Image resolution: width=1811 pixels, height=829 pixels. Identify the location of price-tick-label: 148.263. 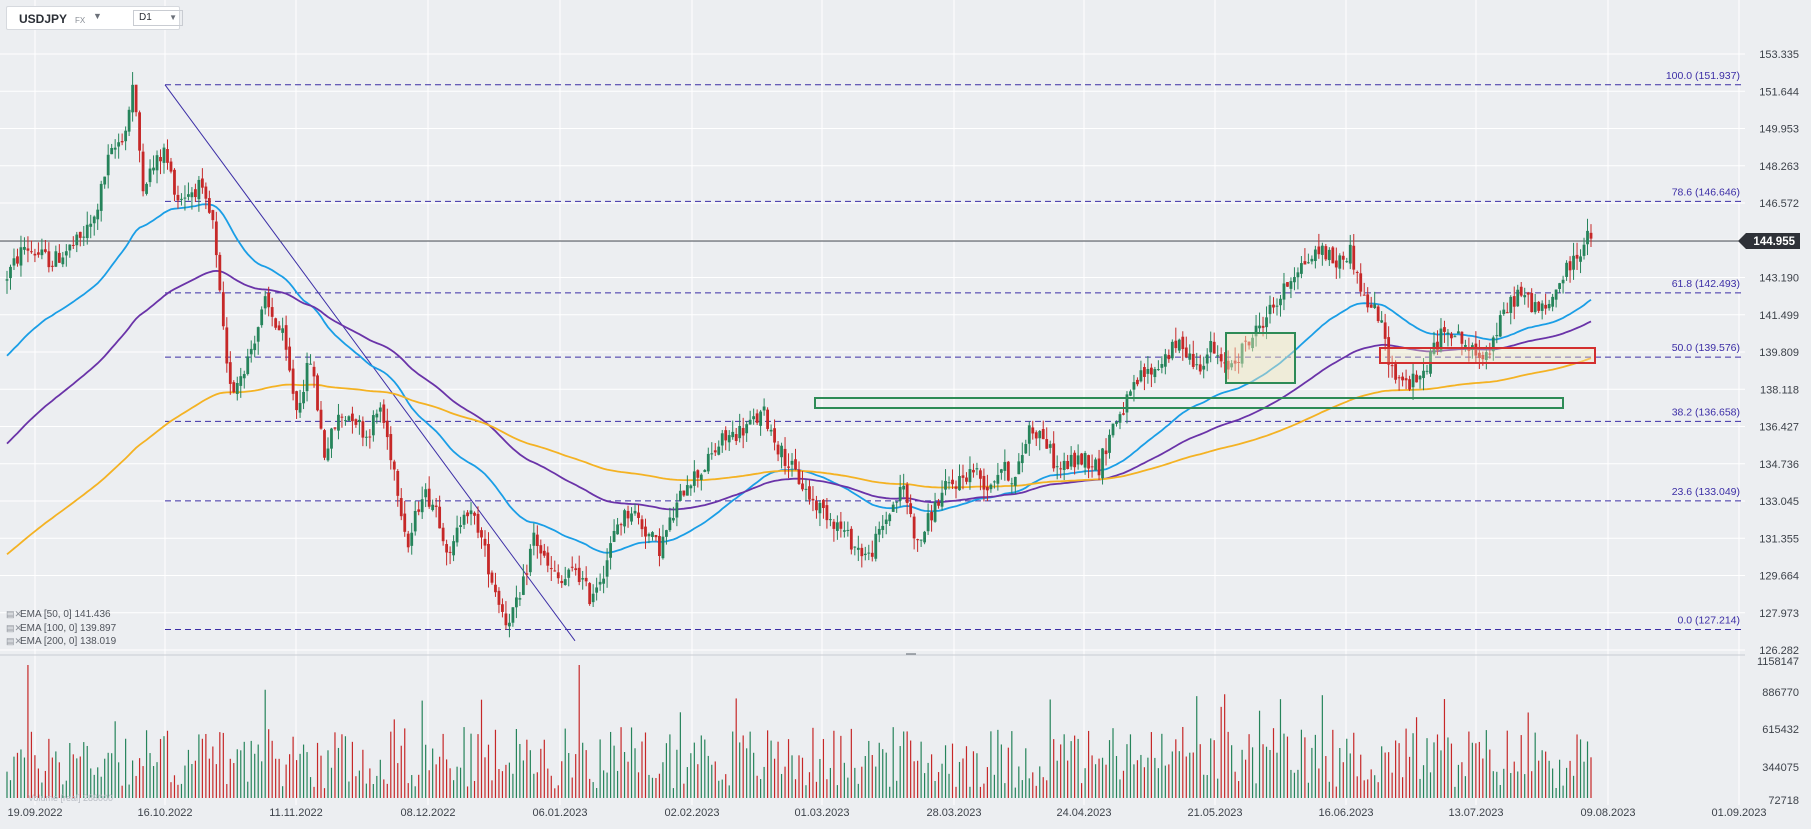
(1779, 167).